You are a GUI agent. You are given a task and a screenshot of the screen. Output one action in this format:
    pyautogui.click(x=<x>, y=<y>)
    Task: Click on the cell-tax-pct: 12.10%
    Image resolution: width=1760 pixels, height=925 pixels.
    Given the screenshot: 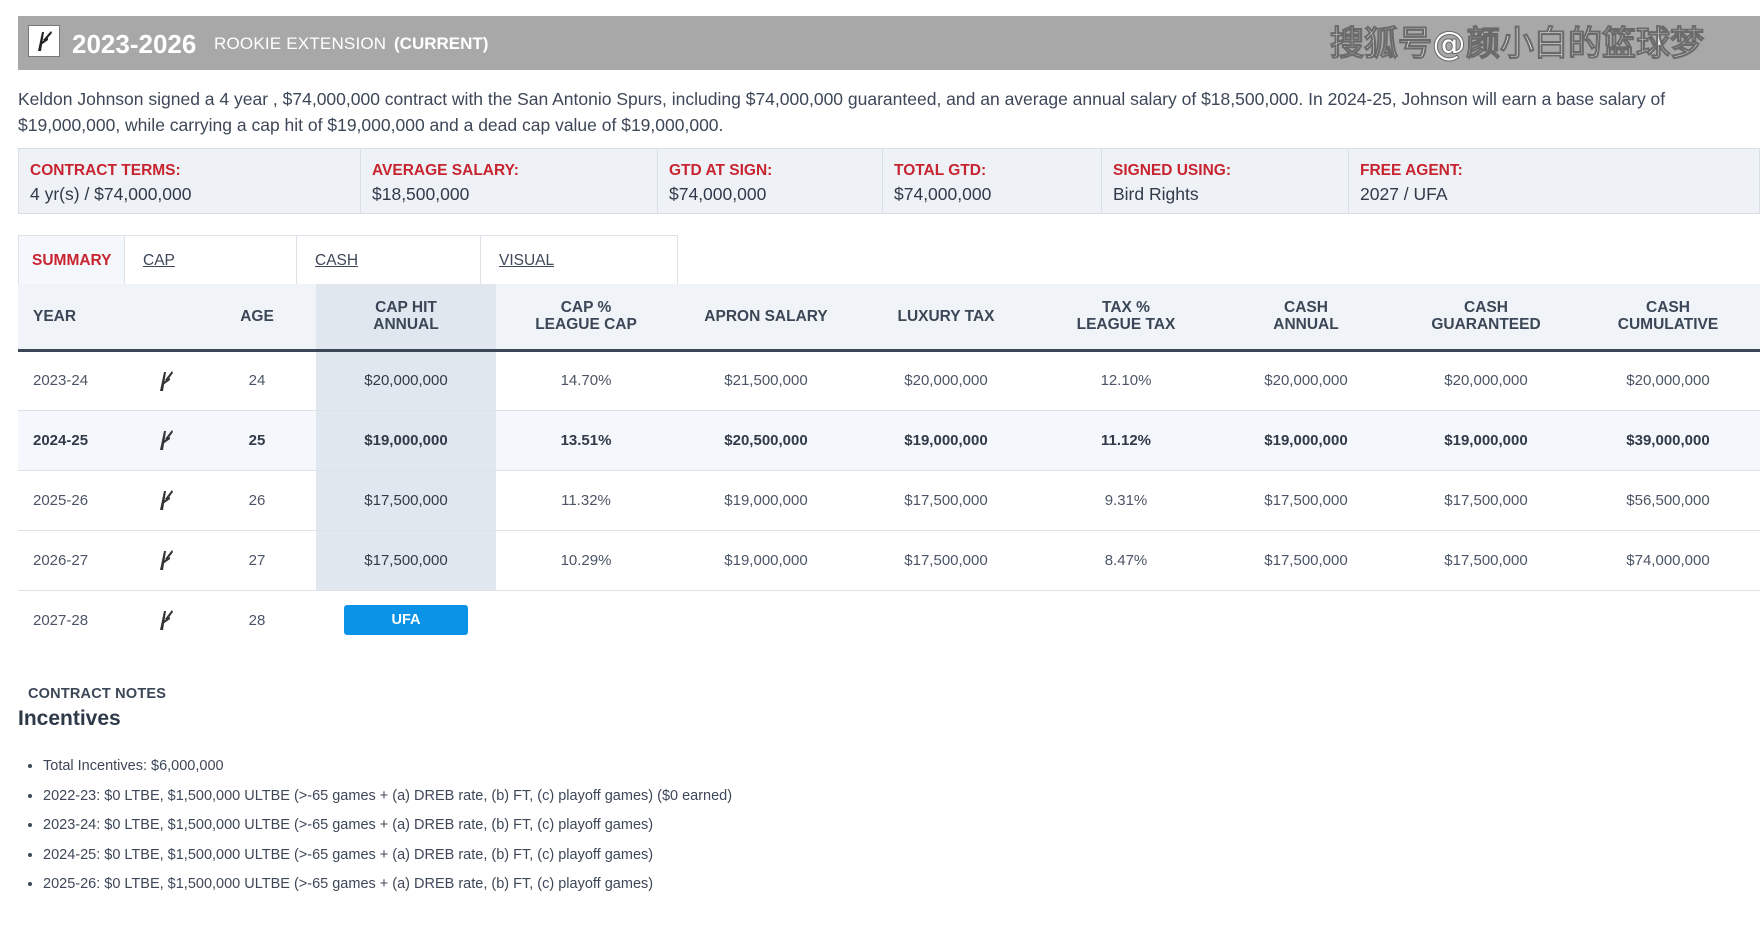 What is the action you would take?
    pyautogui.click(x=1126, y=380)
    